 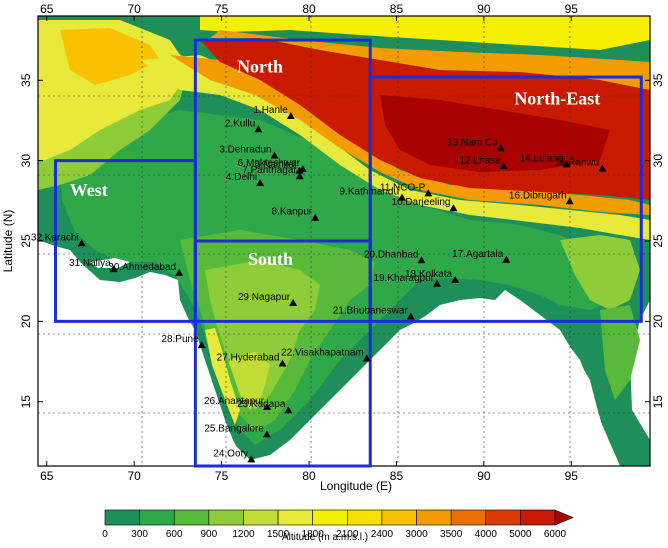 What do you see at coordinates (47, 9) in the screenshot?
I see `x-tick-label-top: 65` at bounding box center [47, 9].